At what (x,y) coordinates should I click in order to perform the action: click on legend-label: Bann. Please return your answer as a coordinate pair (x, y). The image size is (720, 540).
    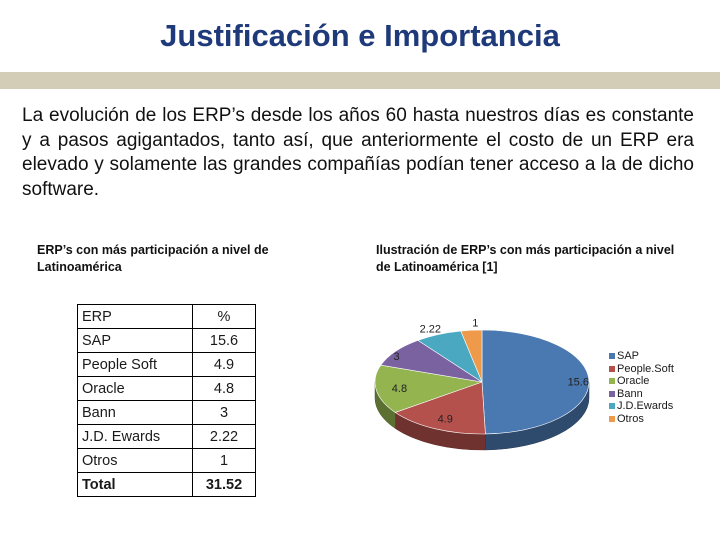
    Looking at the image, I should click on (630, 393).